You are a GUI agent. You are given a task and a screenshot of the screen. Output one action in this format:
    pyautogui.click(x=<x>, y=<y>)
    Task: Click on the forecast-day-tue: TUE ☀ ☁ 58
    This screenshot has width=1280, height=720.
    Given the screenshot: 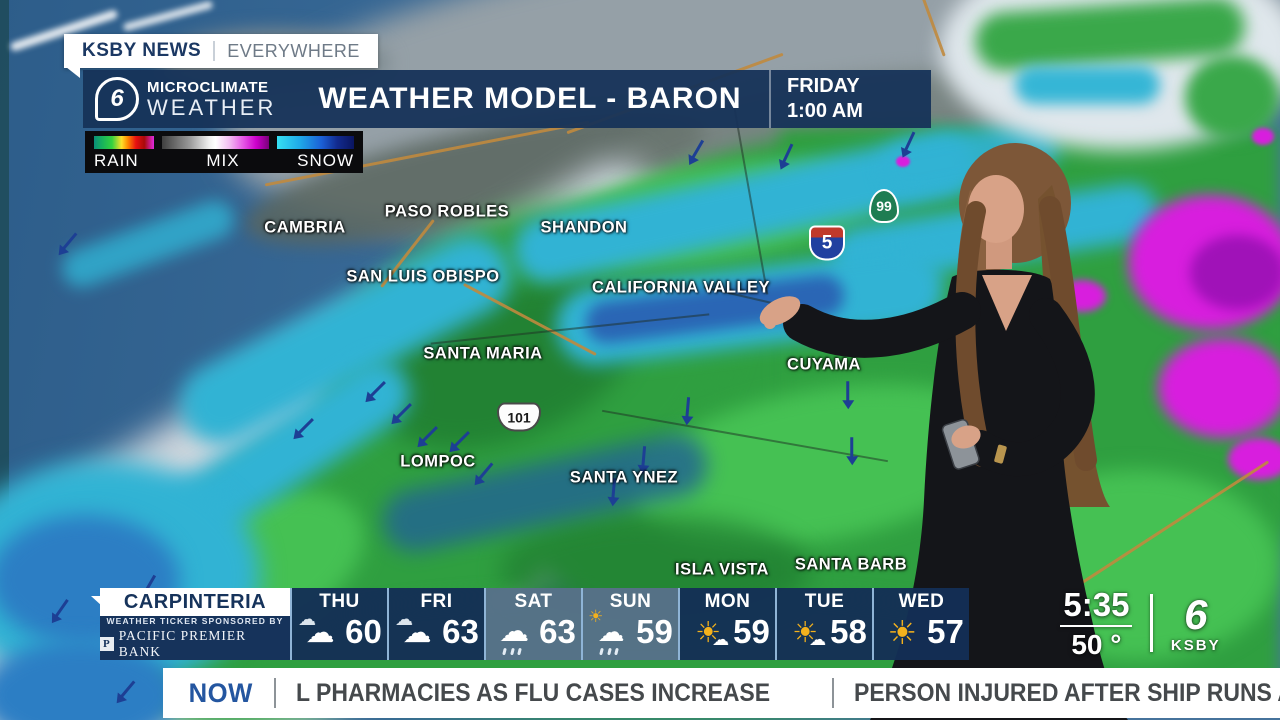 What is the action you would take?
    pyautogui.click(x=823, y=624)
    